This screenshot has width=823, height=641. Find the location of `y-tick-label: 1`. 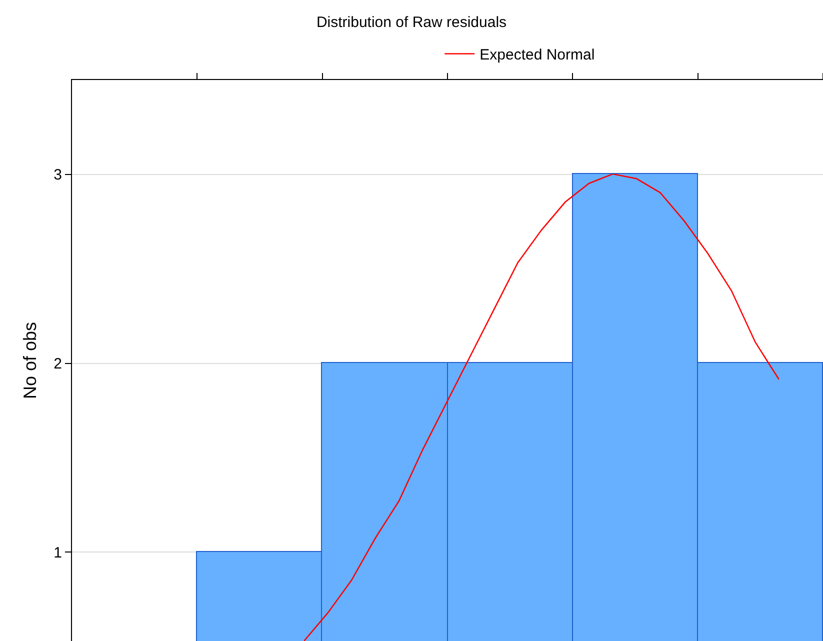

y-tick-label: 1 is located at coordinates (58, 553).